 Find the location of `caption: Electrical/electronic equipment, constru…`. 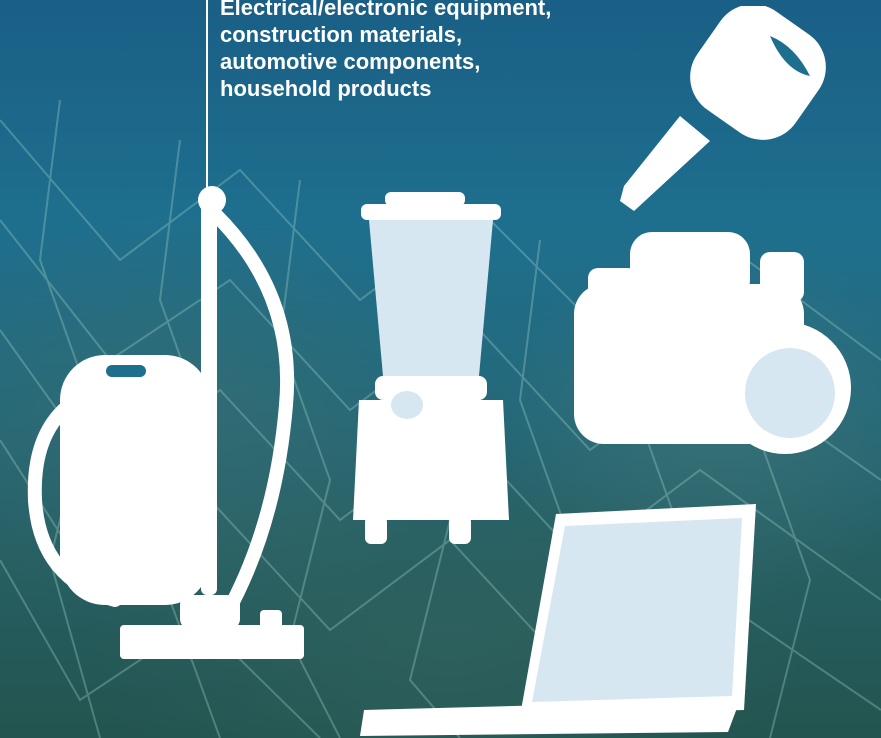

caption: Electrical/electronic equipment, constru… is located at coordinates (430, 51).